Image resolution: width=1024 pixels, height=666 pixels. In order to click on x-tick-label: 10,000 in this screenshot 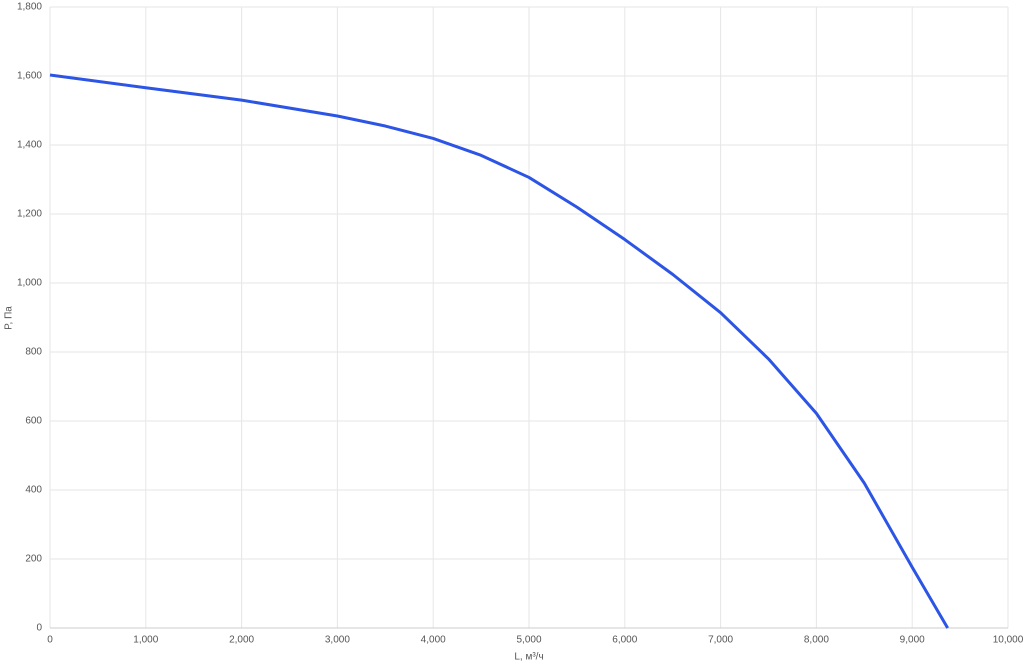, I will do `click(1008, 640)`.